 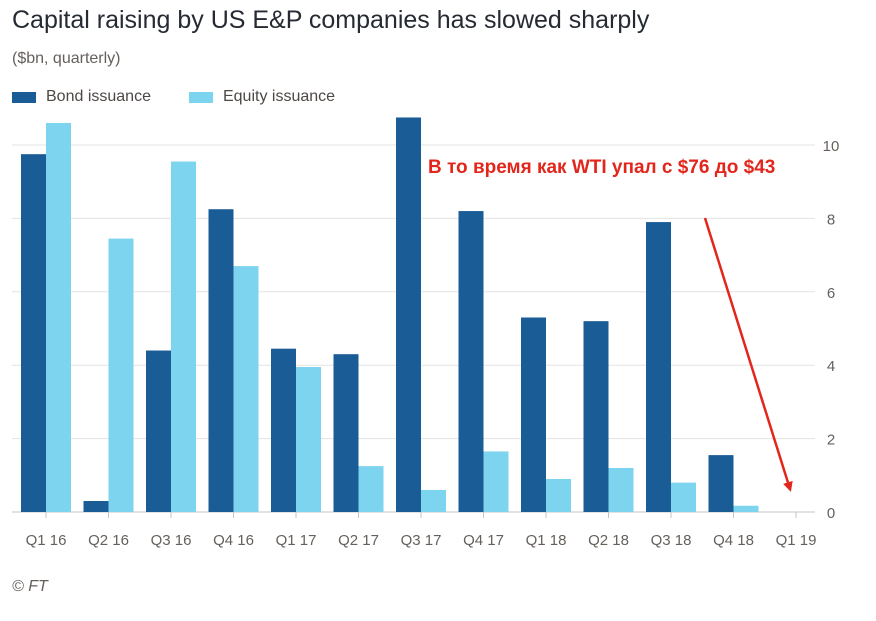 I want to click on x-tick-label: Q3 18, so click(x=671, y=540).